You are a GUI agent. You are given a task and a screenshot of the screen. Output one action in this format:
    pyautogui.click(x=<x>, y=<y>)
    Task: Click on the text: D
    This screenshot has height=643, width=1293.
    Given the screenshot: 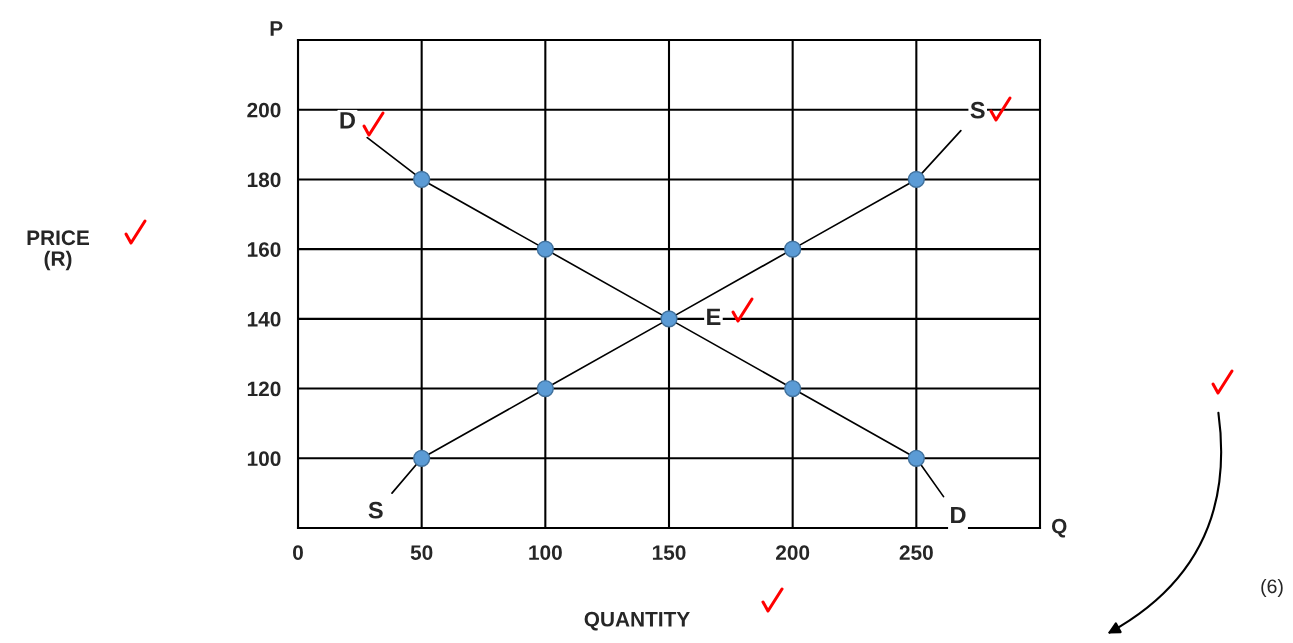 What is the action you would take?
    pyautogui.click(x=347, y=120)
    